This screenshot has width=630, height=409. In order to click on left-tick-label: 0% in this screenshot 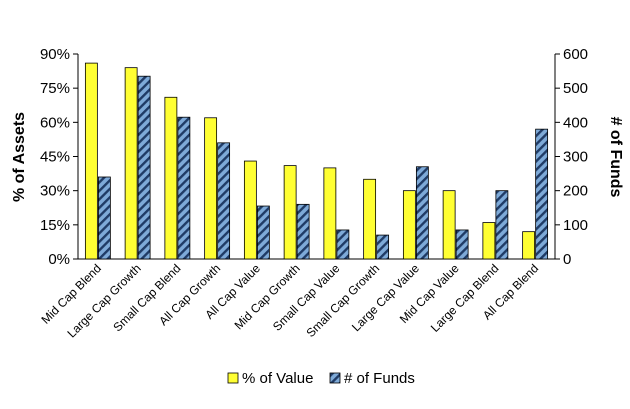, I will do `click(59, 259)`.